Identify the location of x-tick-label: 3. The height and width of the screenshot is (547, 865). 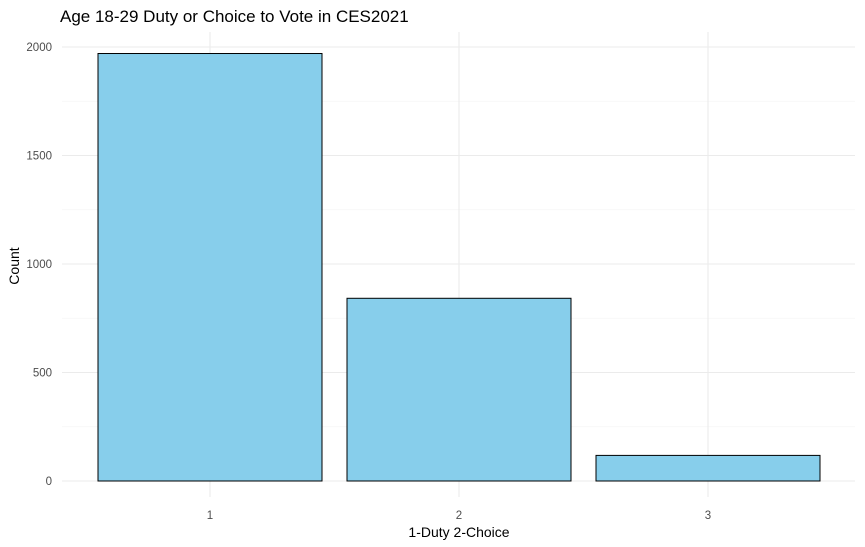
(708, 516).